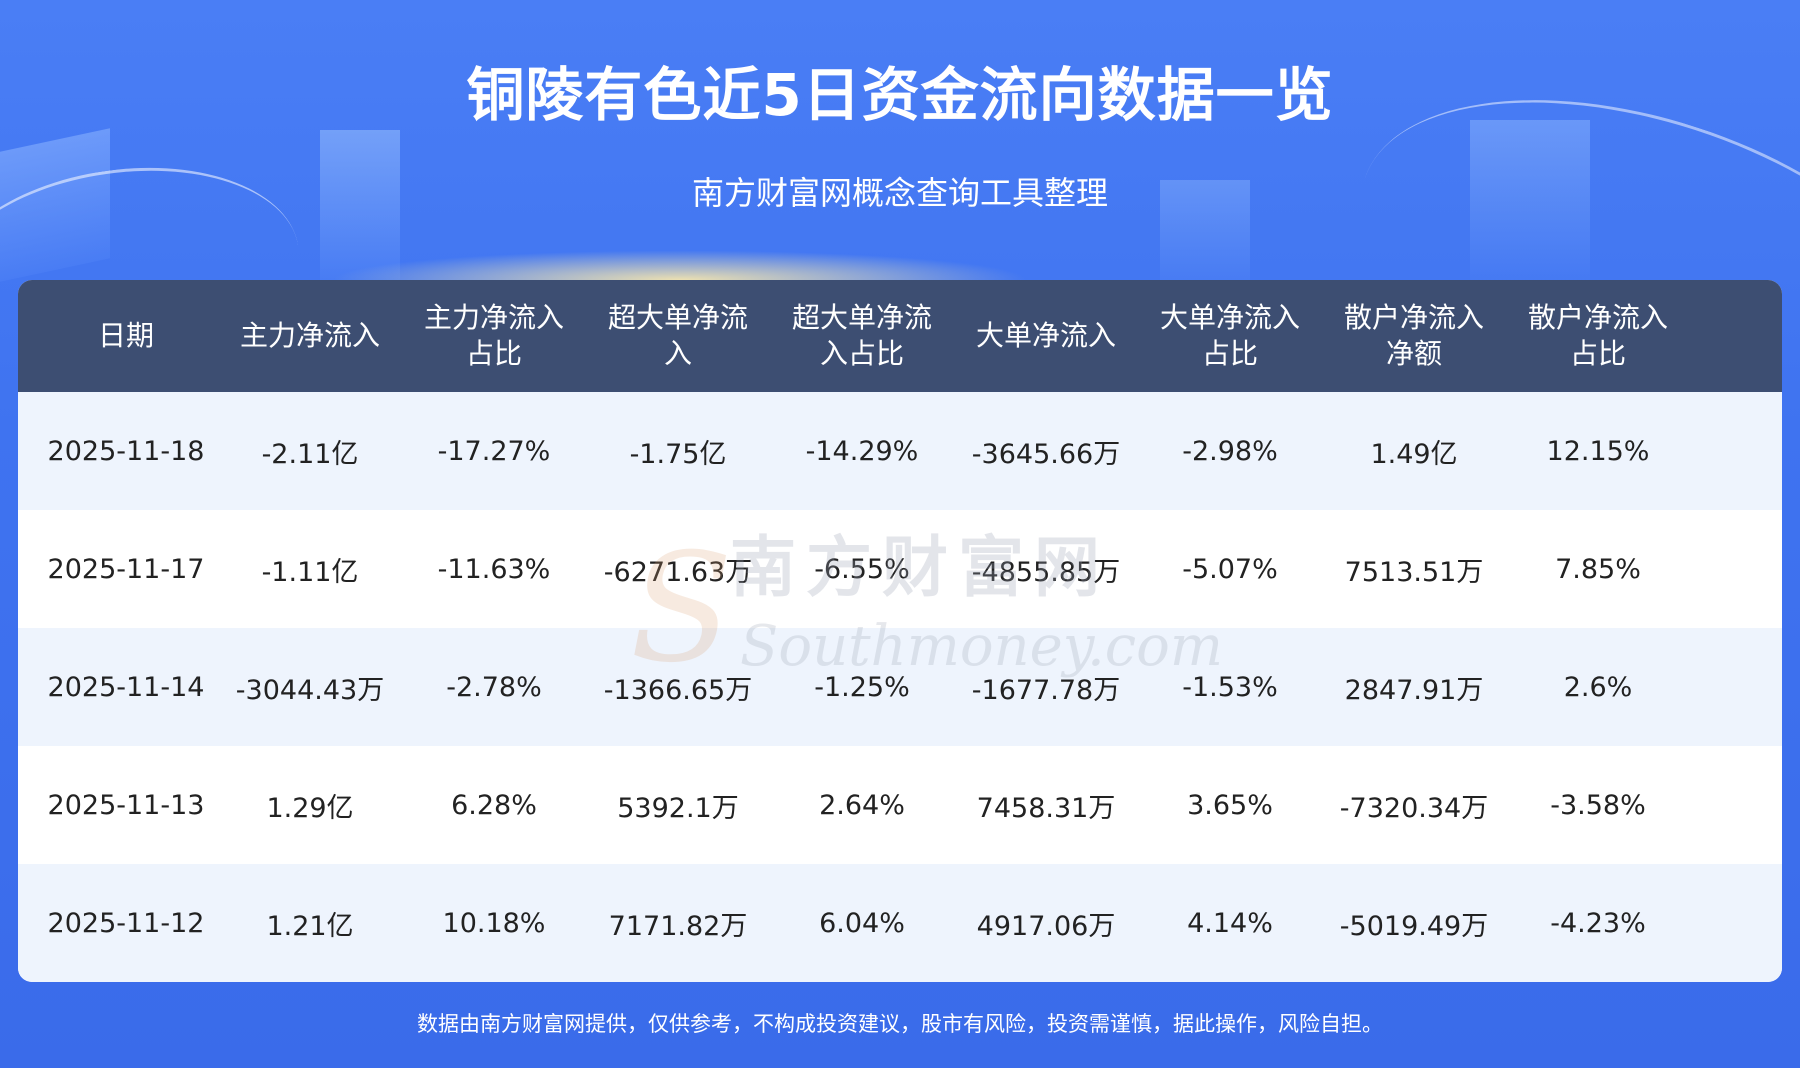 The height and width of the screenshot is (1068, 1800). Describe the element at coordinates (678, 454) in the screenshot. I see `cell-xl-inflow: -1.75亿` at that location.